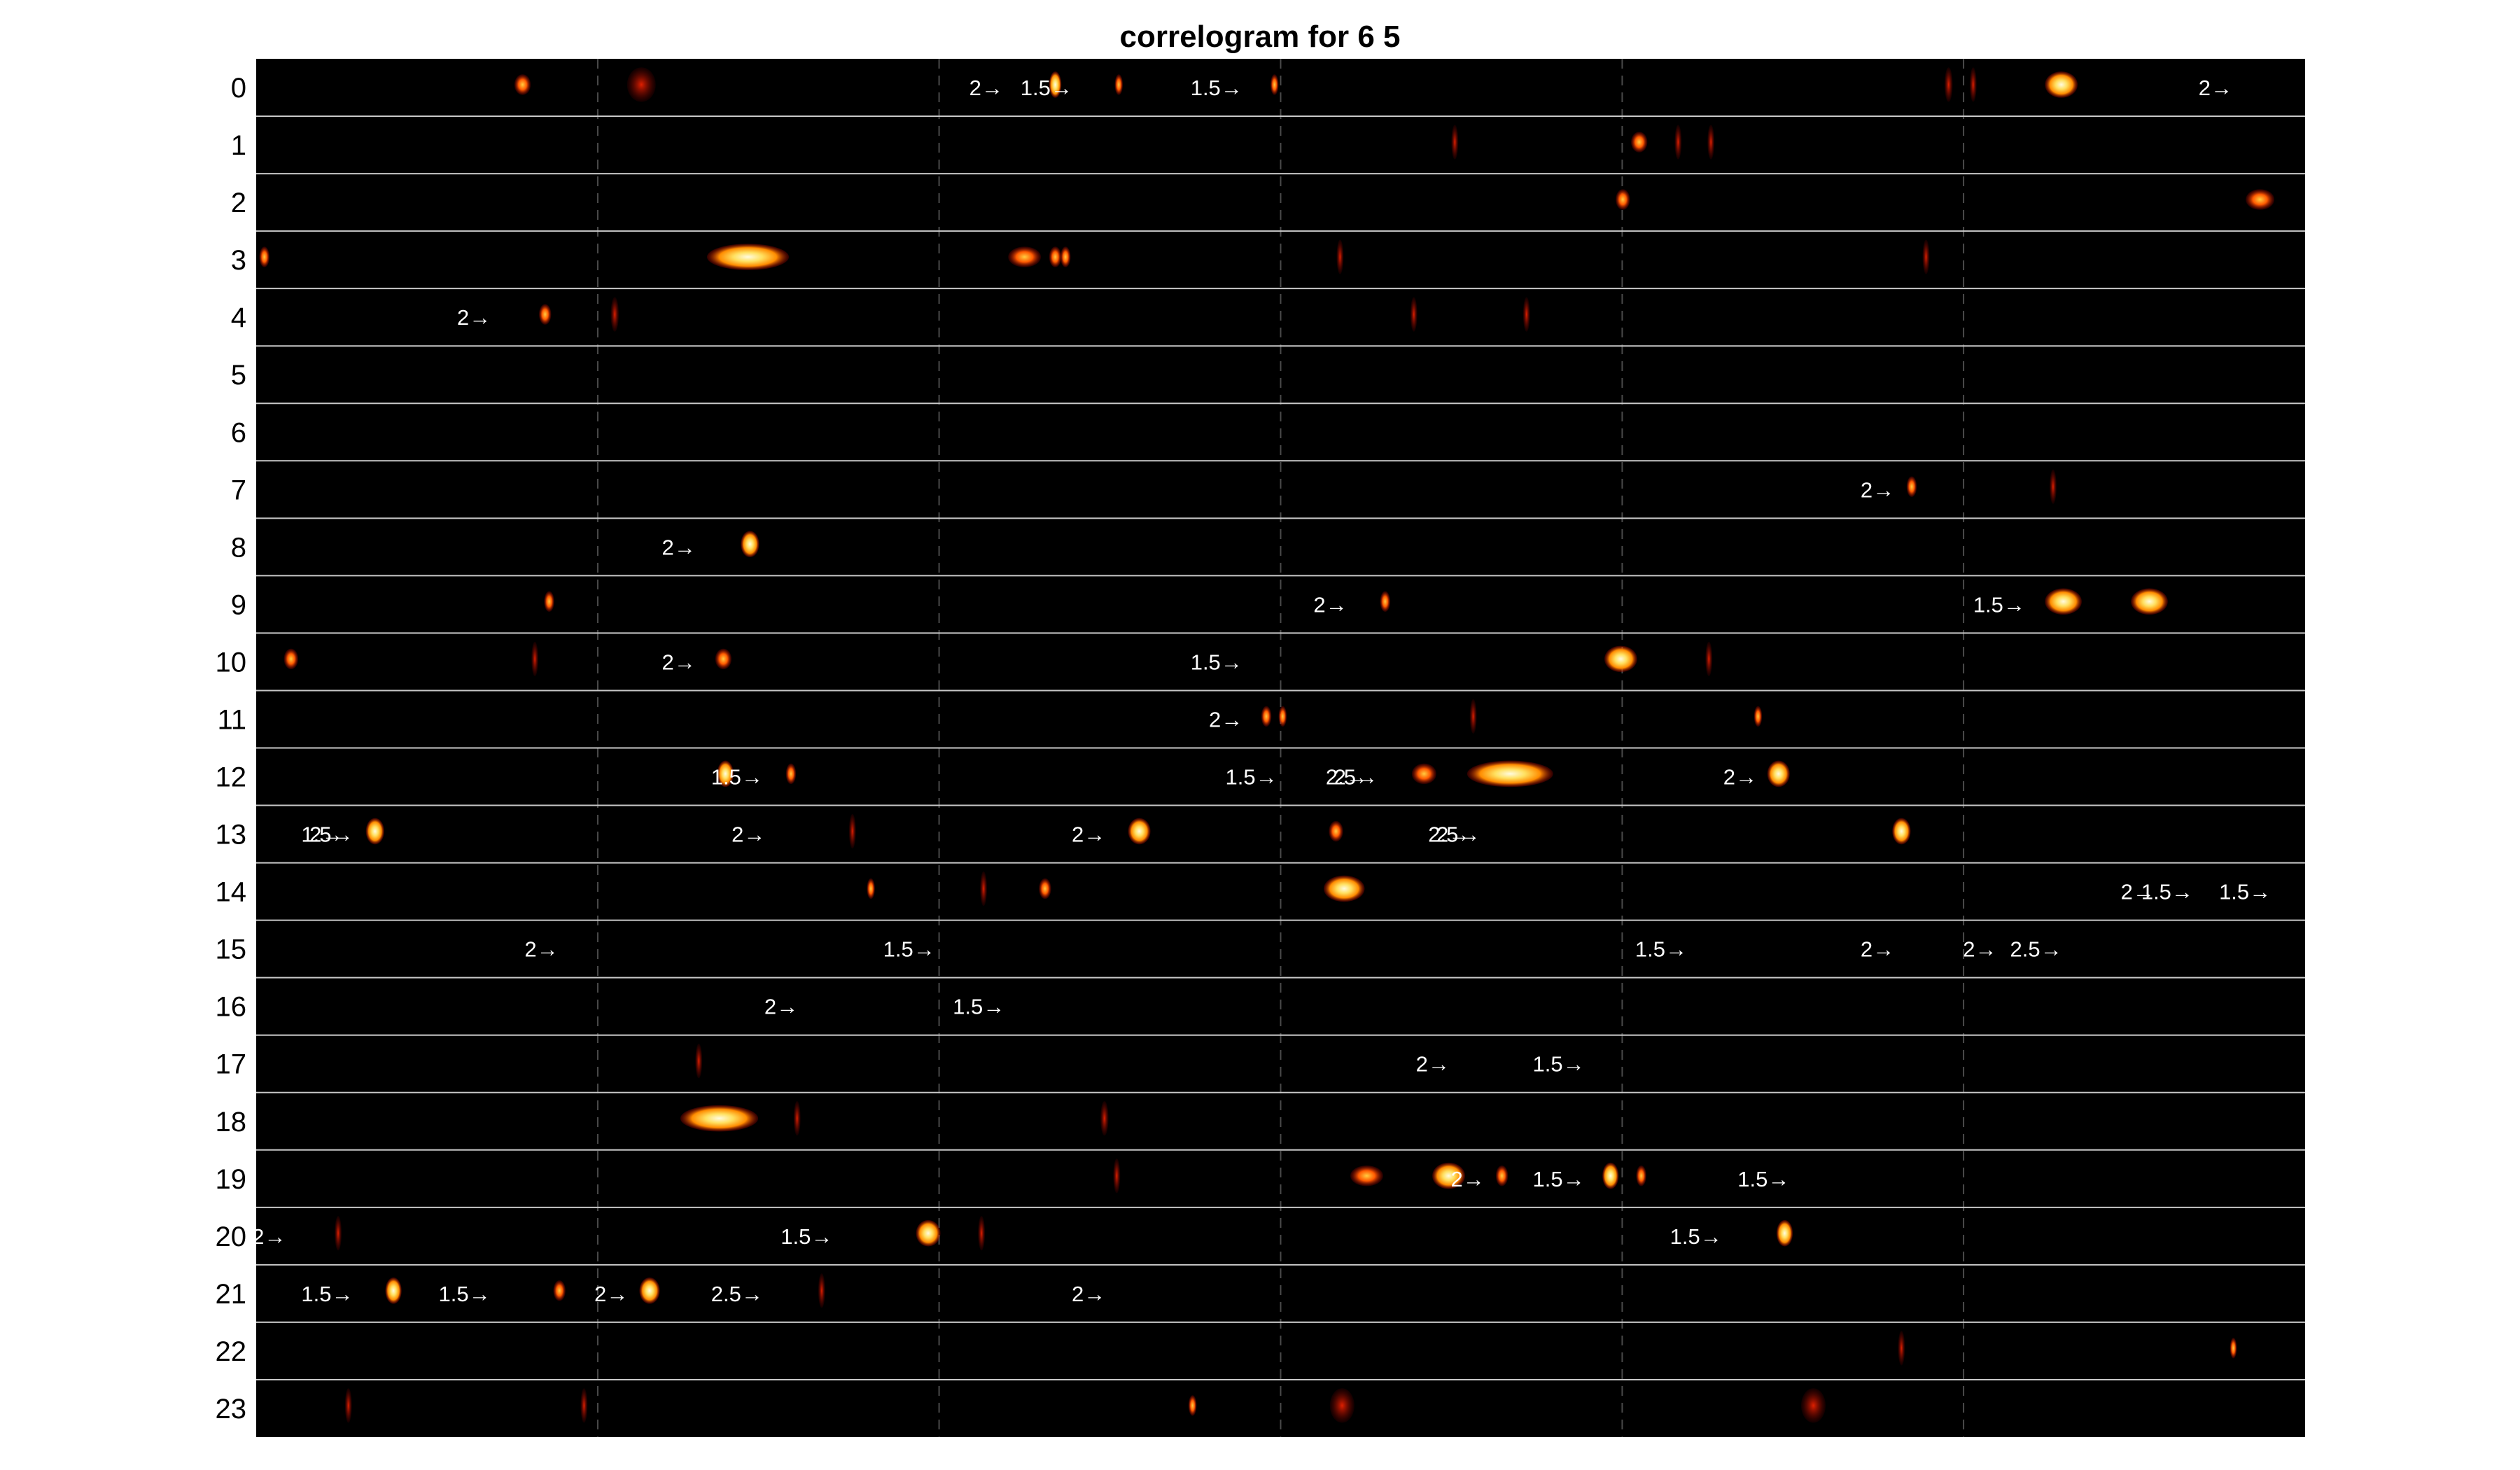  What do you see at coordinates (231, 777) in the screenshot?
I see `row-label: 12` at bounding box center [231, 777].